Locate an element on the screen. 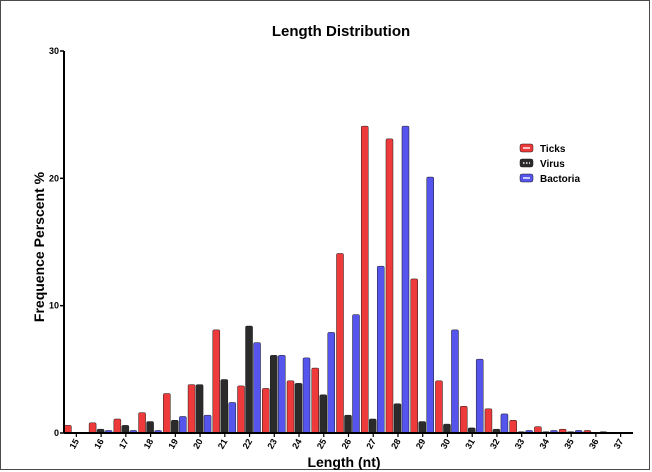  x-tick-label-15: 15 is located at coordinates (74, 444).